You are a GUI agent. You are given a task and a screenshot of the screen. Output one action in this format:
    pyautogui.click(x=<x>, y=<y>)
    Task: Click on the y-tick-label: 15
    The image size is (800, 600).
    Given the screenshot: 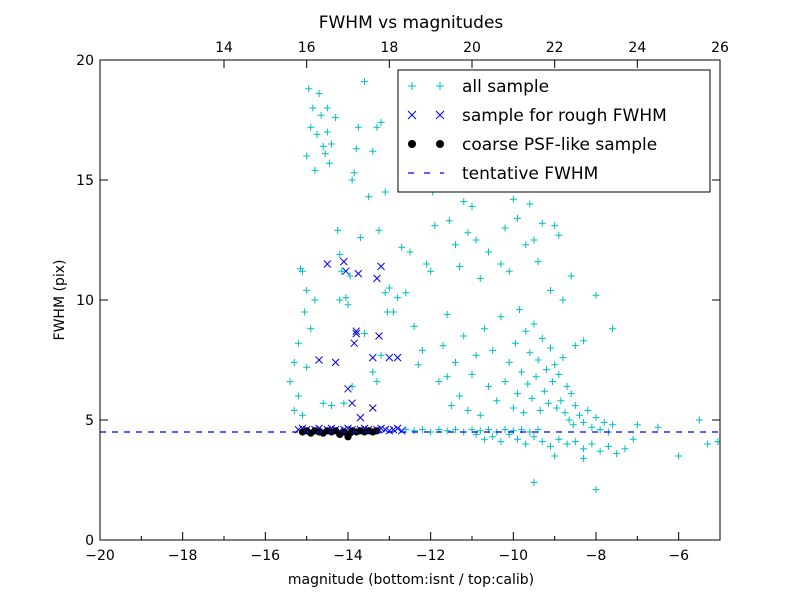 What is the action you would take?
    pyautogui.click(x=85, y=181)
    